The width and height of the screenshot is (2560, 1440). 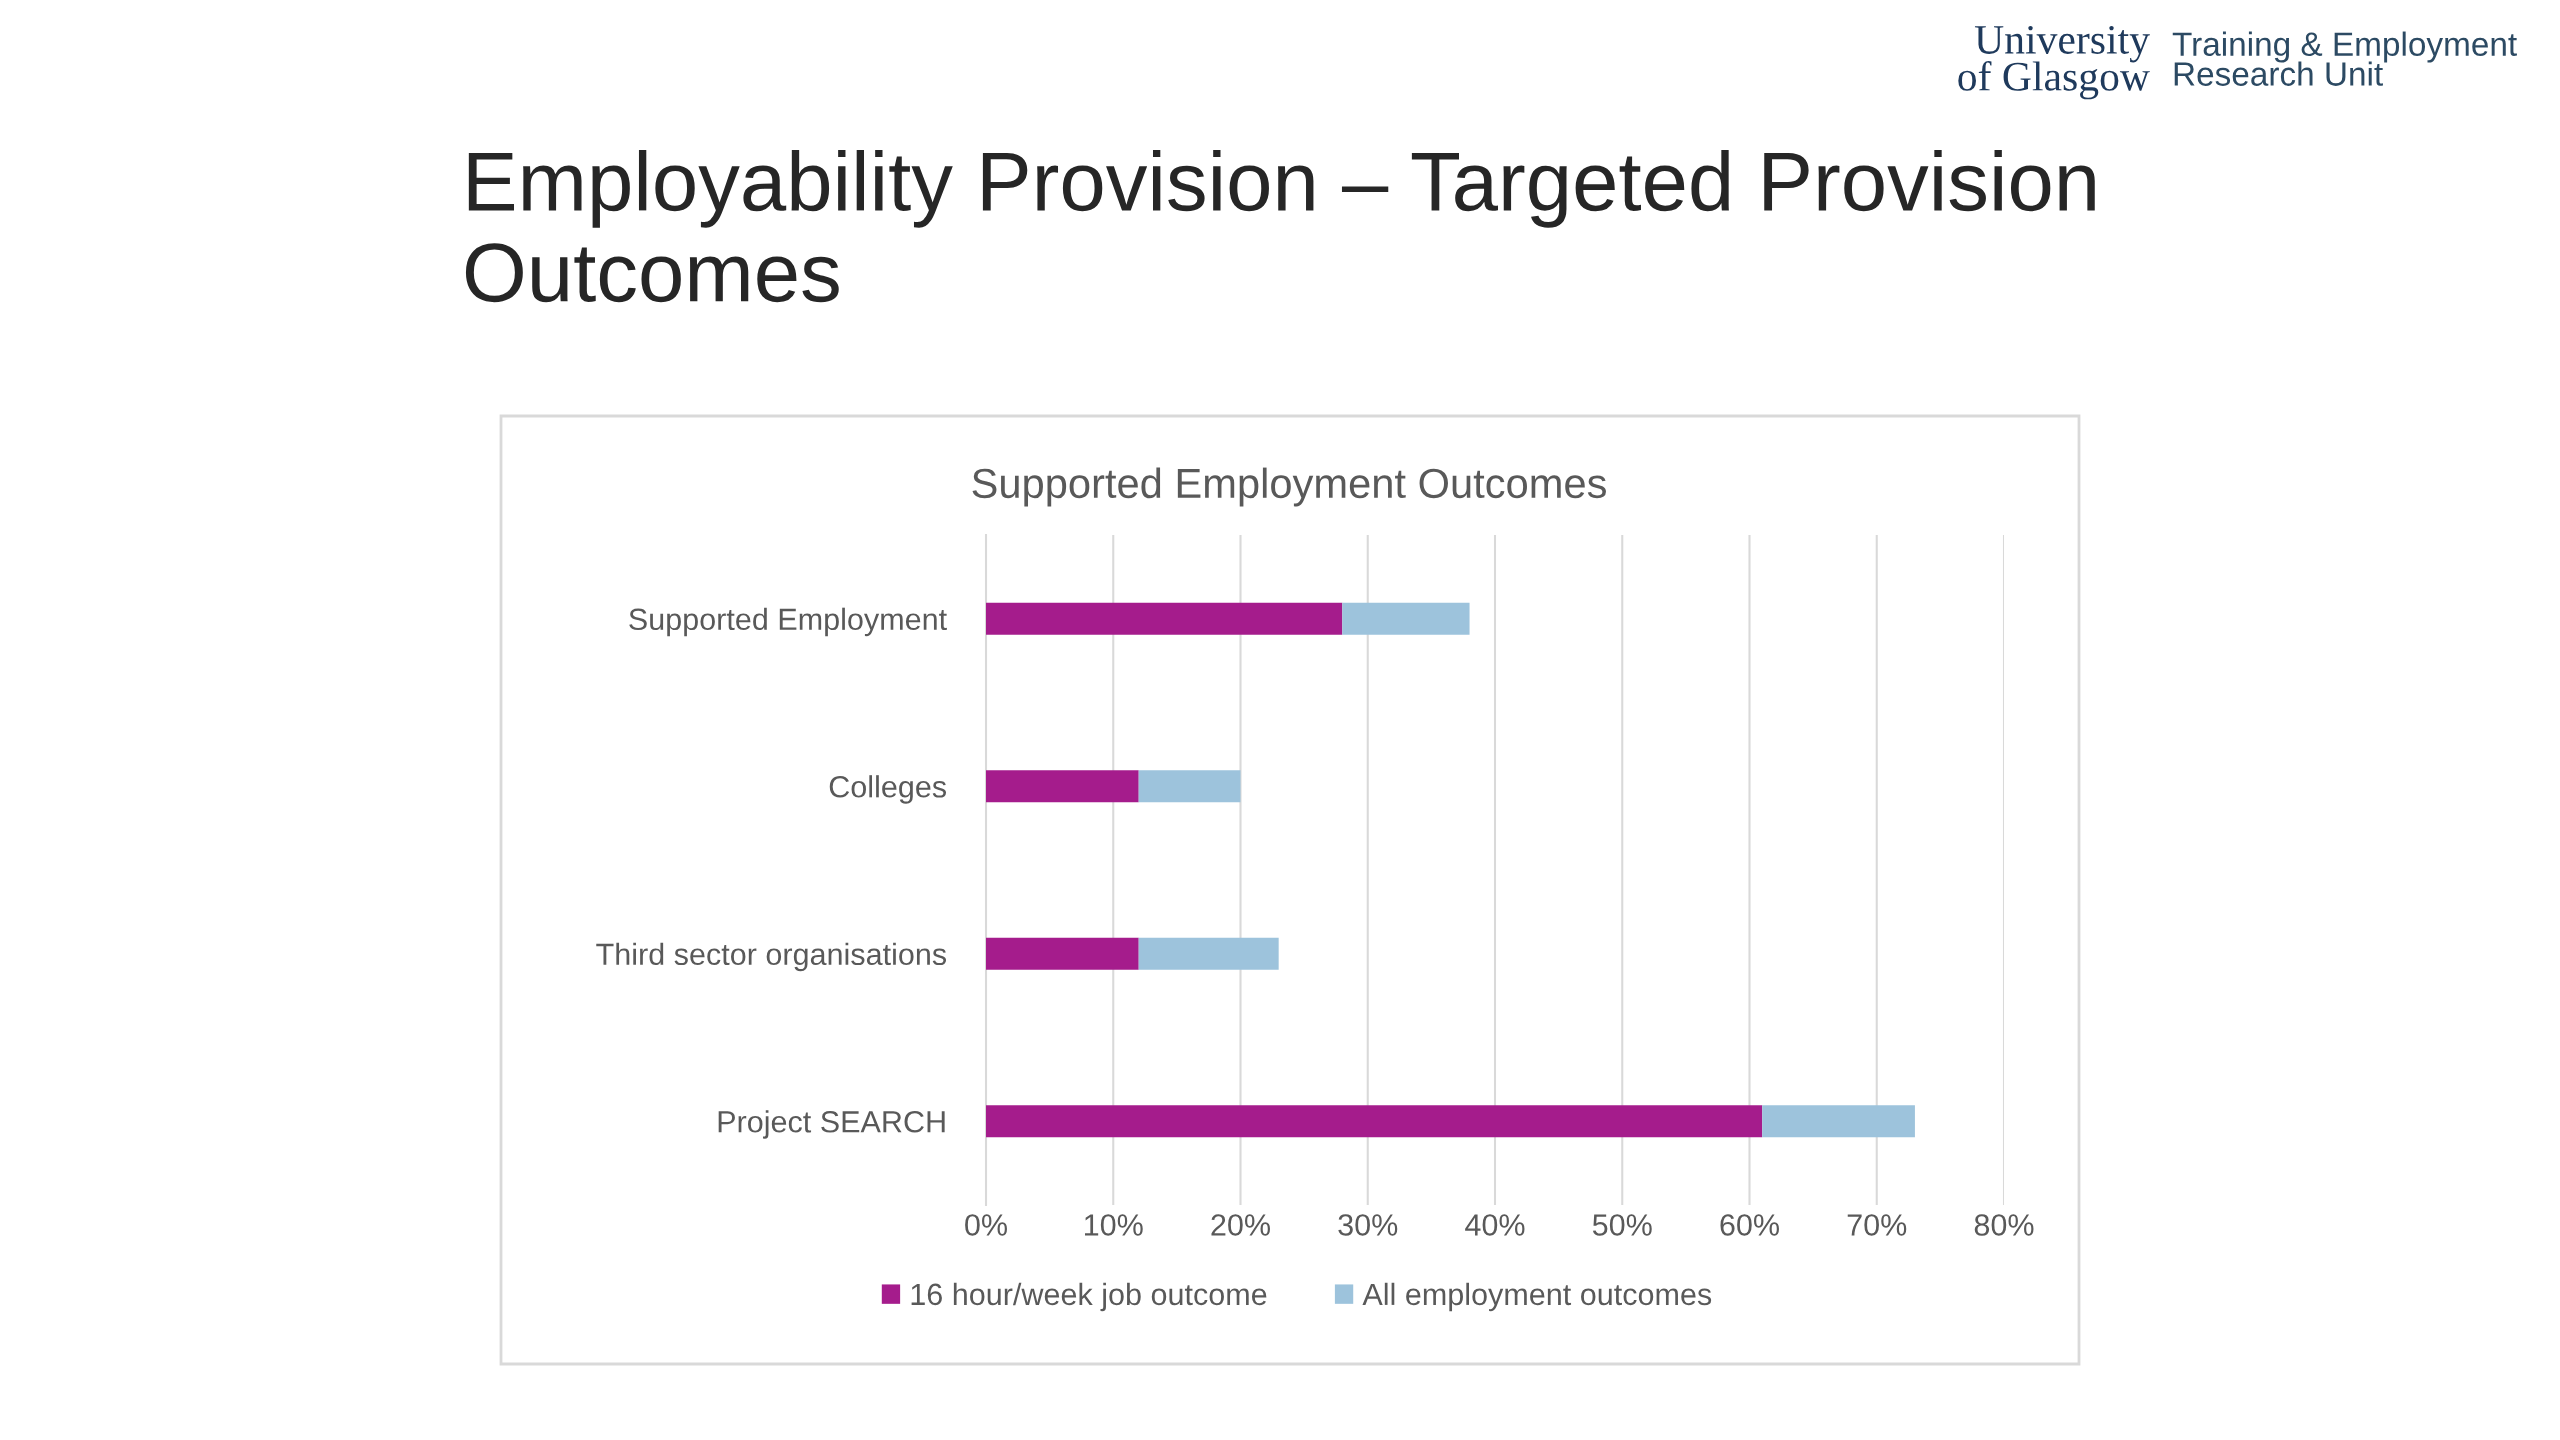 What do you see at coordinates (2004, 1225) in the screenshot?
I see `x-tick-label: 80%` at bounding box center [2004, 1225].